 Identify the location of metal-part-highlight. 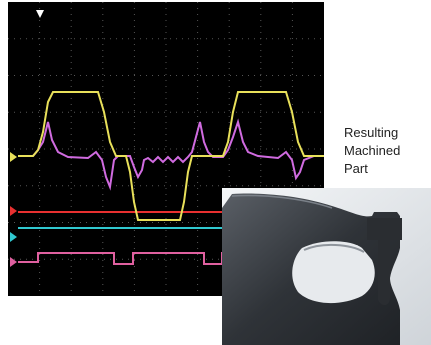
(334, 248).